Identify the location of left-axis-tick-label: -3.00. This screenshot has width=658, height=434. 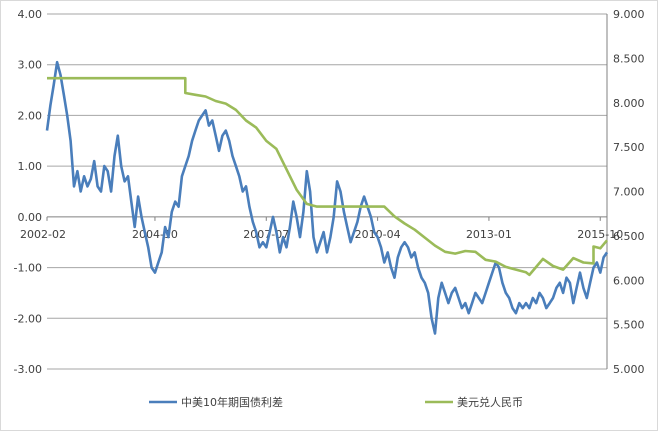
(28, 369).